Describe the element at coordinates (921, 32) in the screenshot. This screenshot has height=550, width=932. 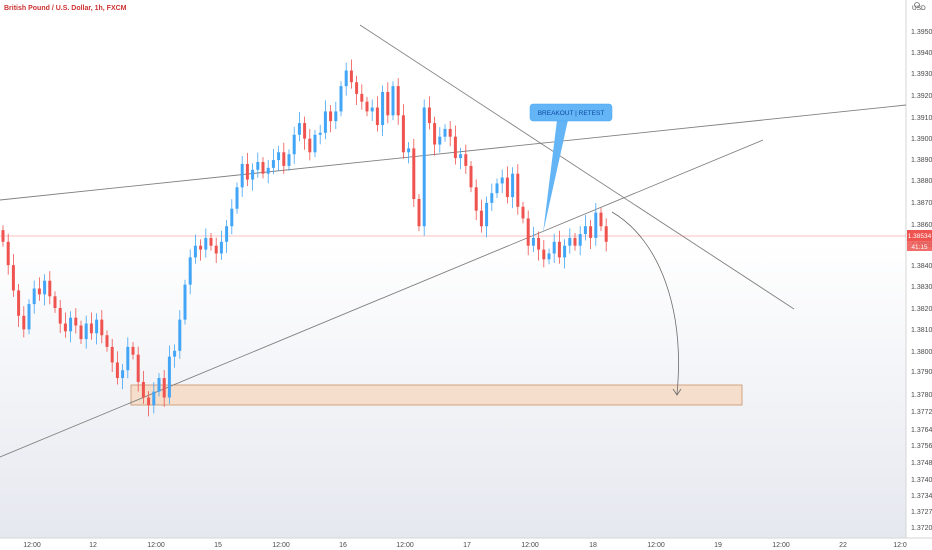
I see `y-tick-label: 1.39500` at that location.